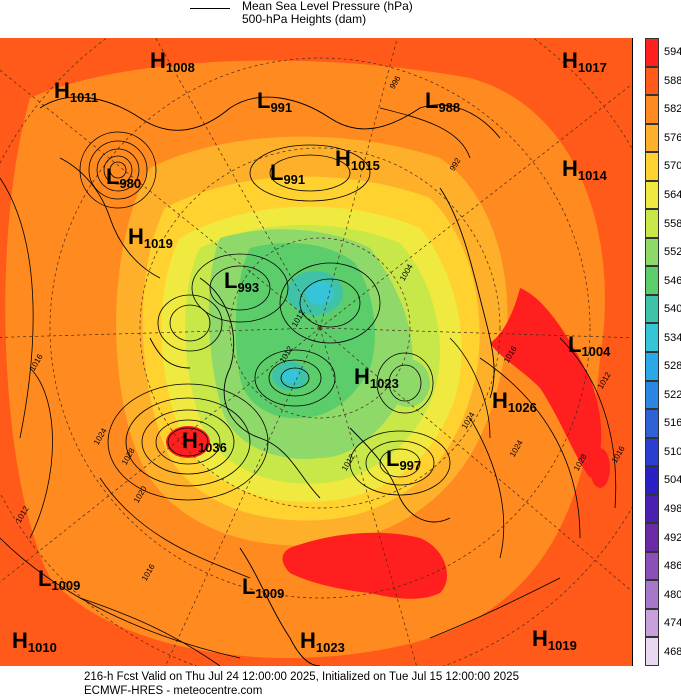 The image size is (681, 700). I want to click on pressure-center-high: H1026, so click(514, 402).